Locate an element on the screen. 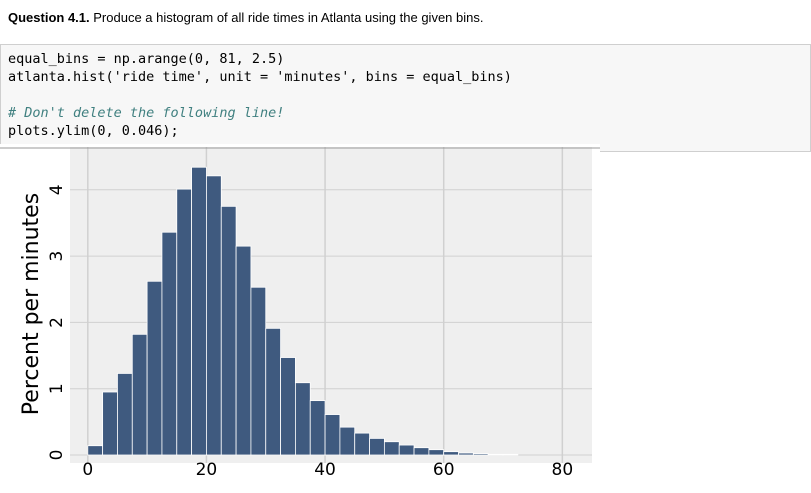  y-tick-label: 2 is located at coordinates (57, 322).